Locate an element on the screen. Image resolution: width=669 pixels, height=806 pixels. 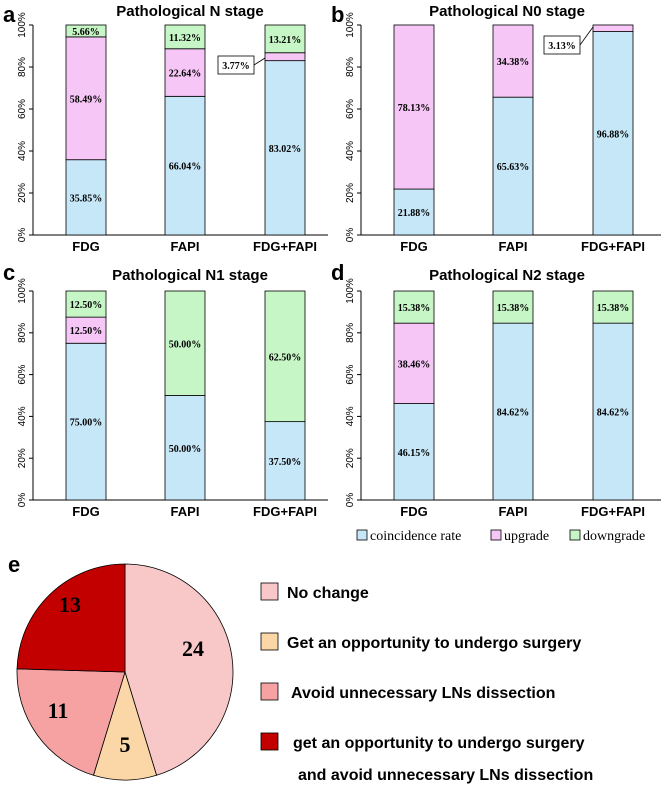
pie-slice-avoid is located at coordinates (71, 722).